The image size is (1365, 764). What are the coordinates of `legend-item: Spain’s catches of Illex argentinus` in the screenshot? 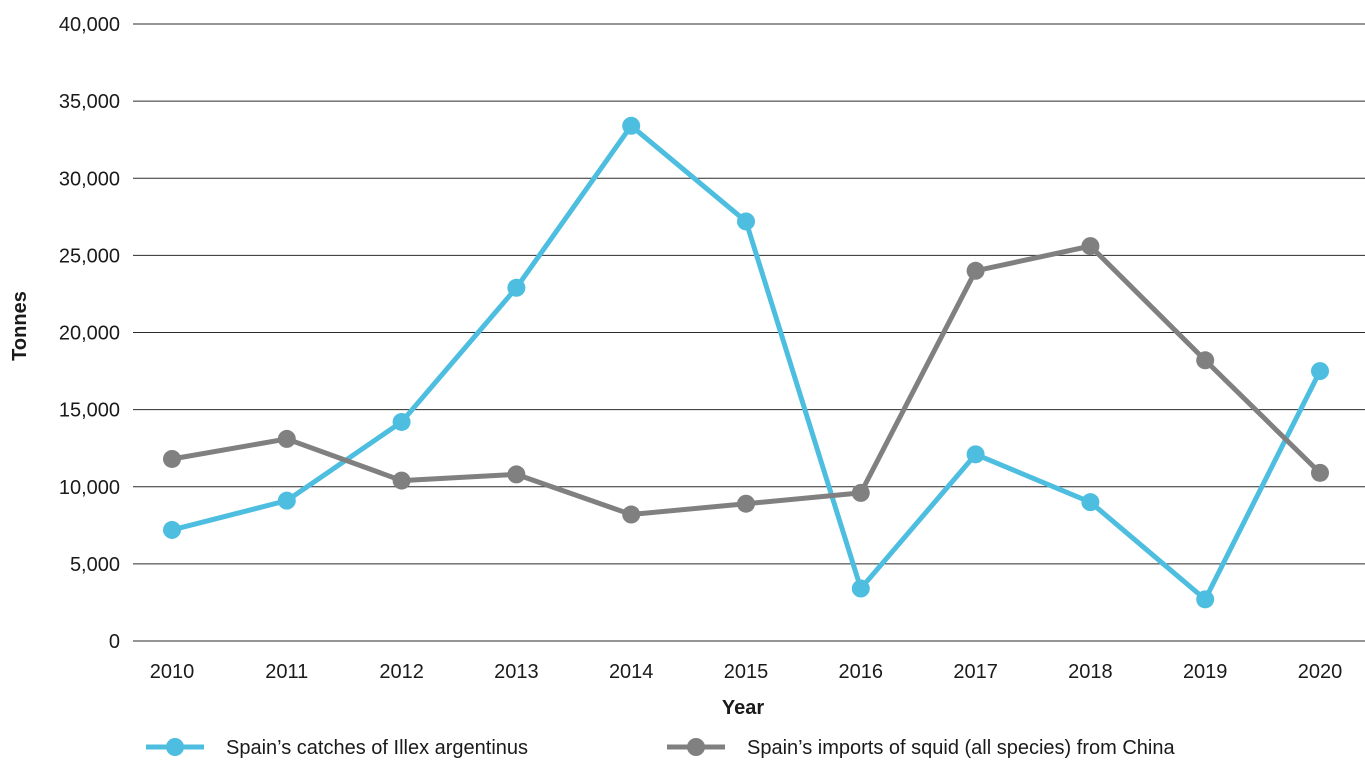 It's located at (337, 748).